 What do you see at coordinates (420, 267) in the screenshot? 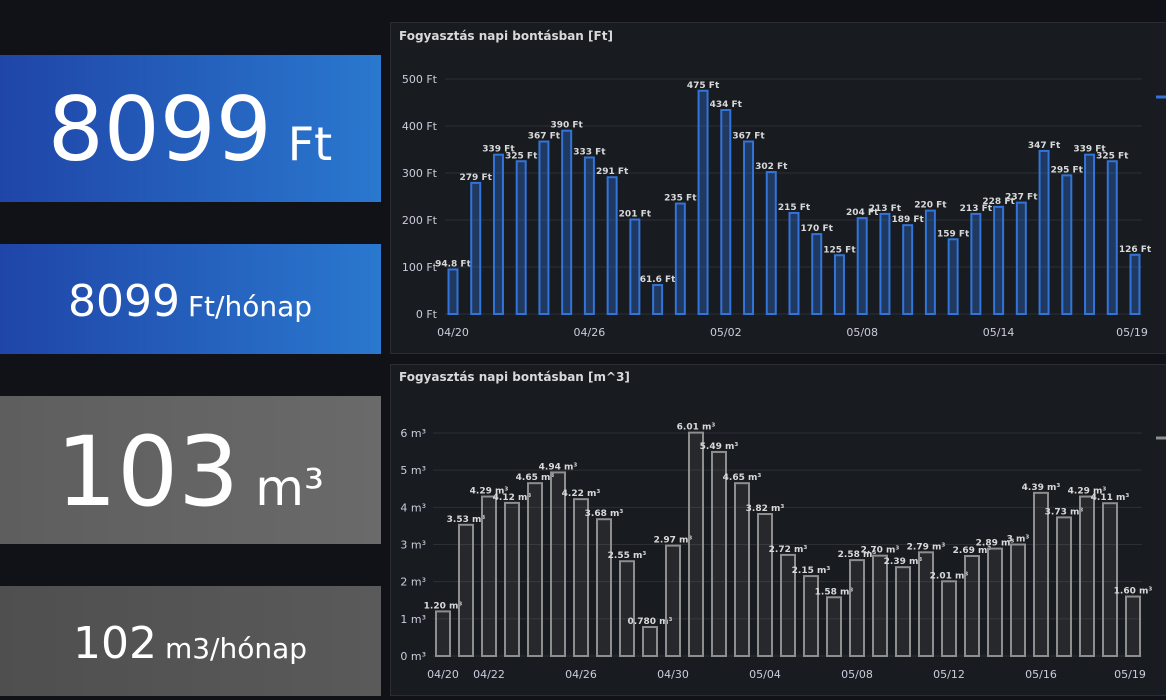
I see `y-tick-label: 100 Ft` at bounding box center [420, 267].